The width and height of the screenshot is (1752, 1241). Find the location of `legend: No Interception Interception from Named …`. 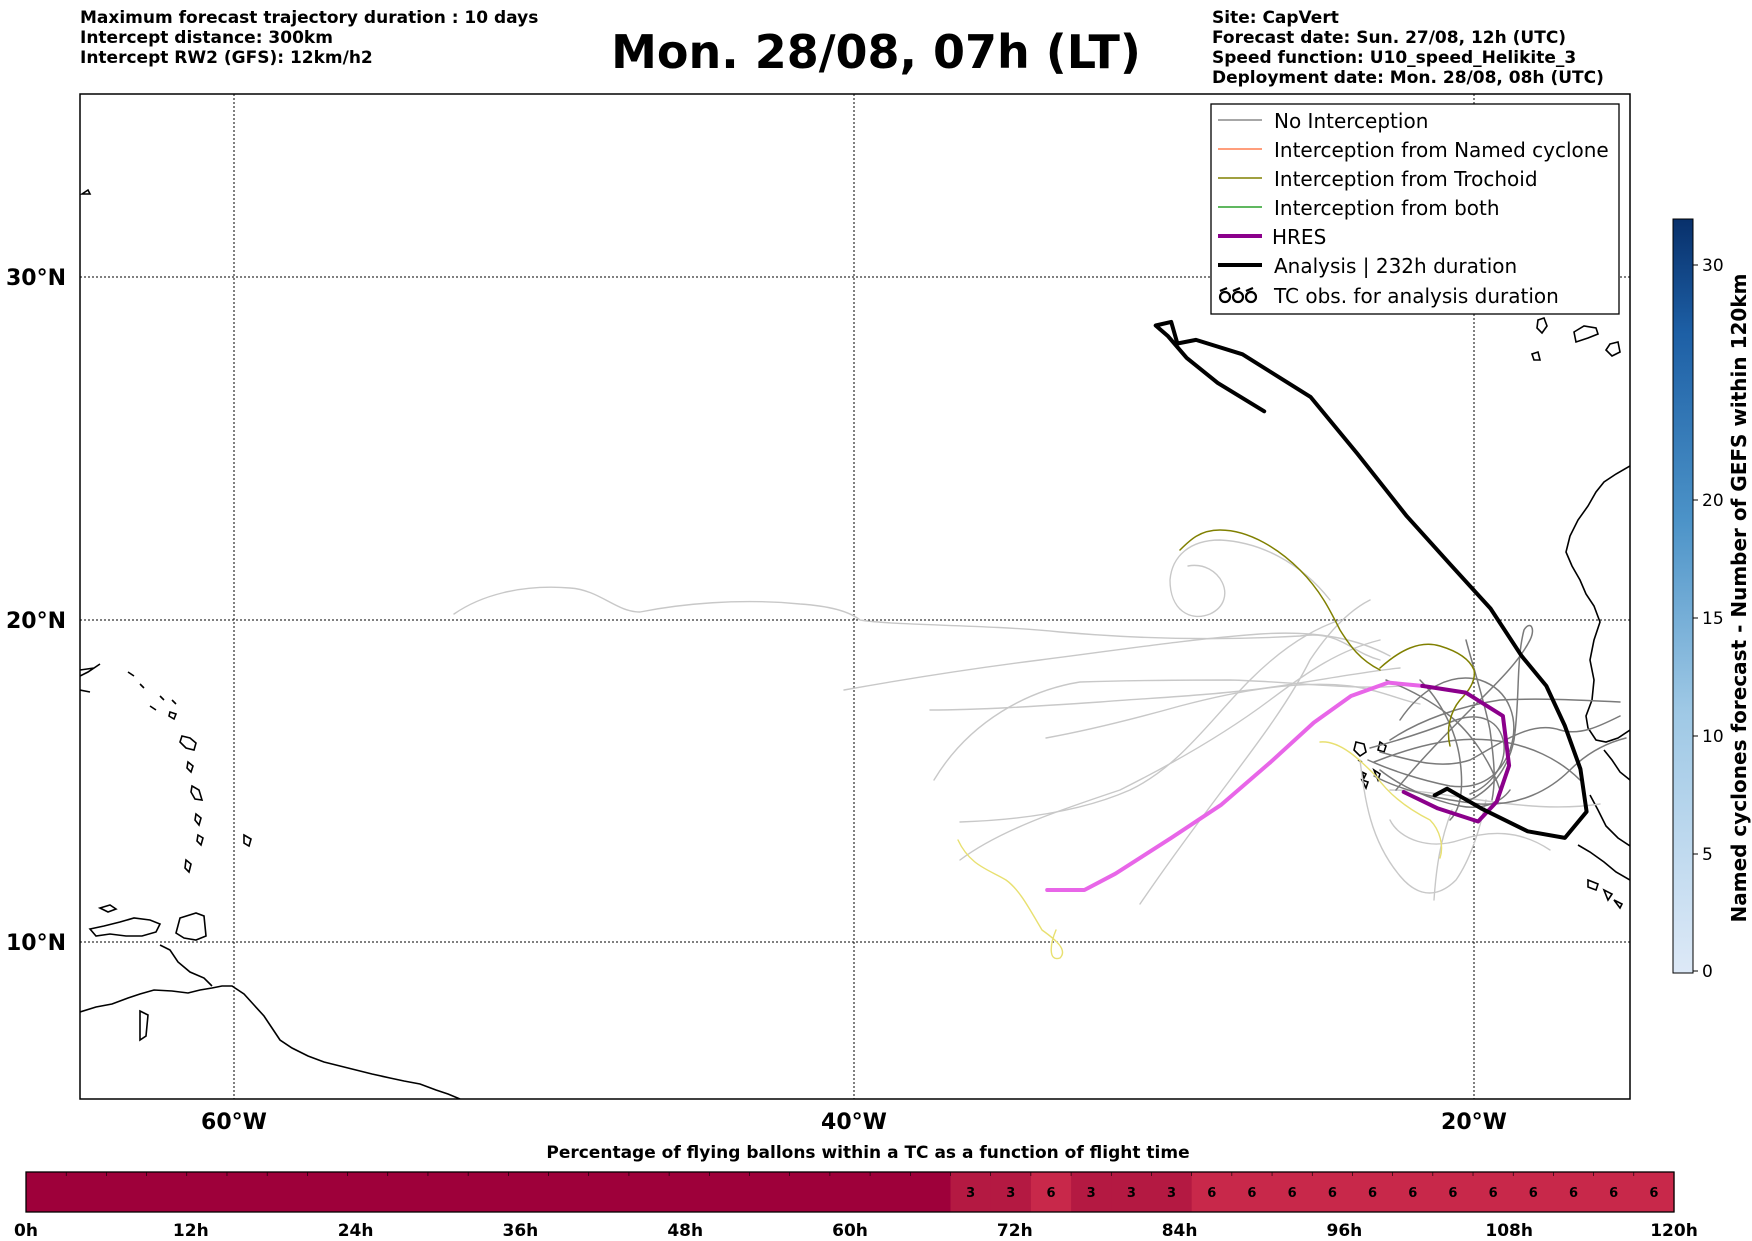

legend: No Interception Interception from Named … is located at coordinates (1415, 209).